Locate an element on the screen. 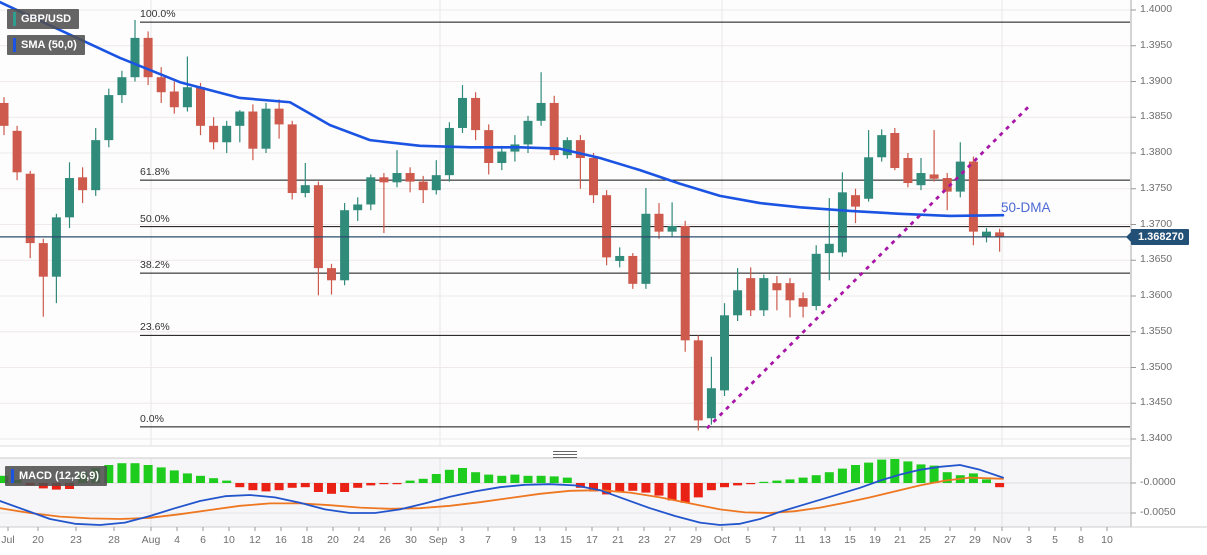  macd-panel is located at coordinates (502, 492).